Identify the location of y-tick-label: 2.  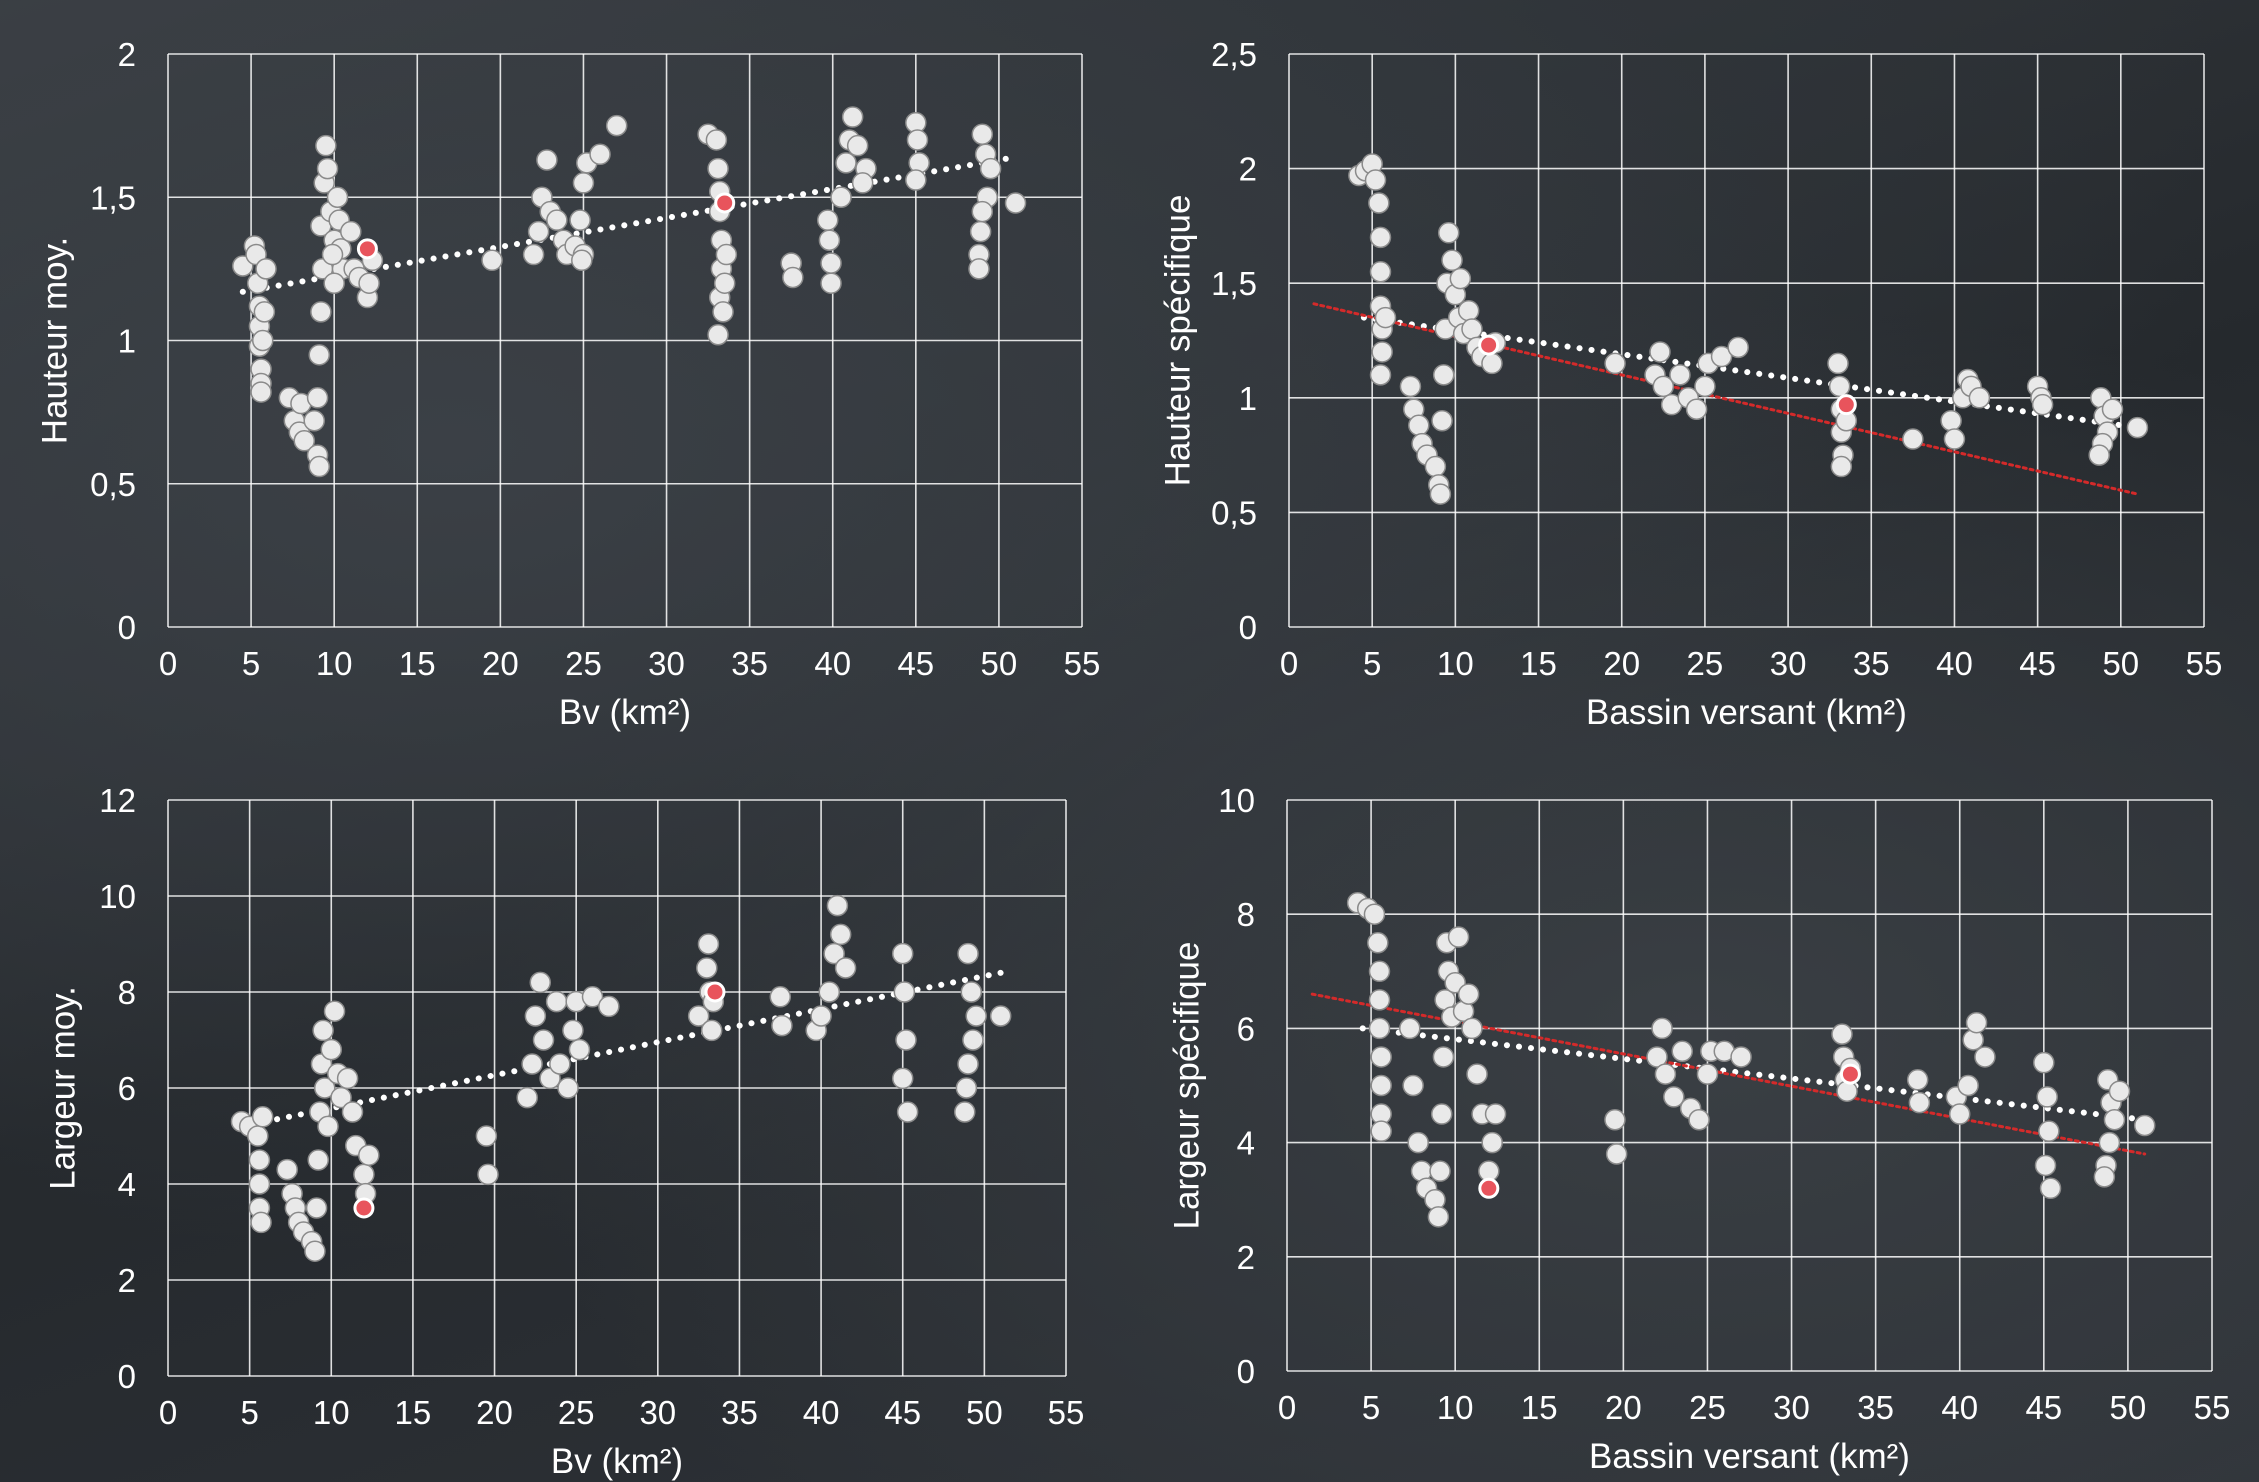
(127, 1280).